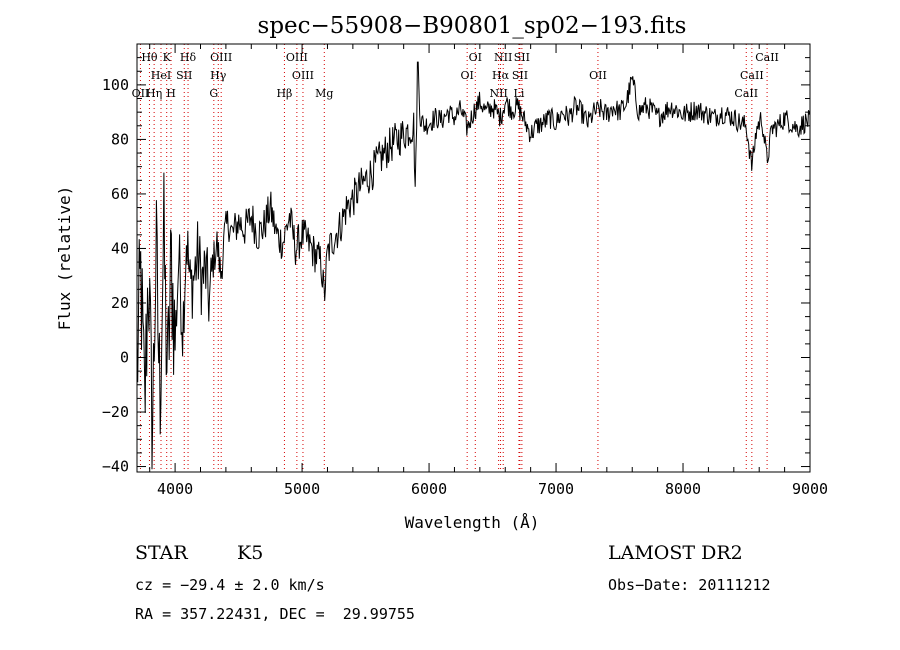 The image size is (900, 650). Describe the element at coordinates (218, 75) in the screenshot. I see `line-marker-label-11: Hγ` at that location.